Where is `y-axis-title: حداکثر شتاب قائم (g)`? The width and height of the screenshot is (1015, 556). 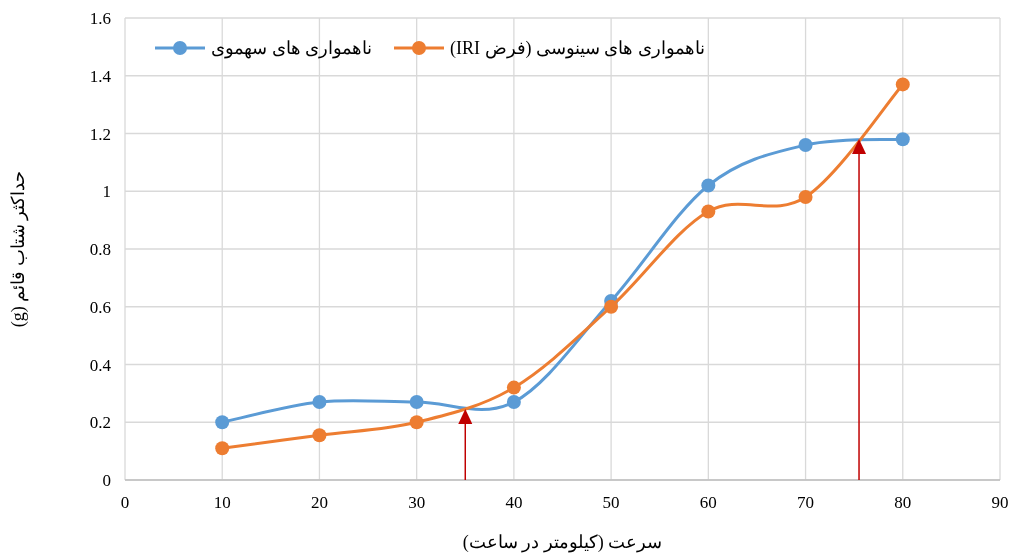
y-axis-title: حداکثر شتاب قائم (g) is located at coordinates (18, 249).